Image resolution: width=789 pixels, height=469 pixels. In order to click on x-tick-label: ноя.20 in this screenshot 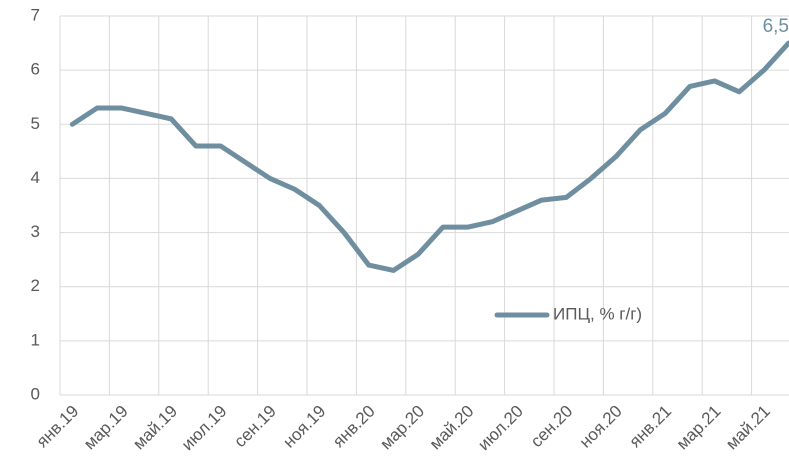, I will do `click(601, 427)`.